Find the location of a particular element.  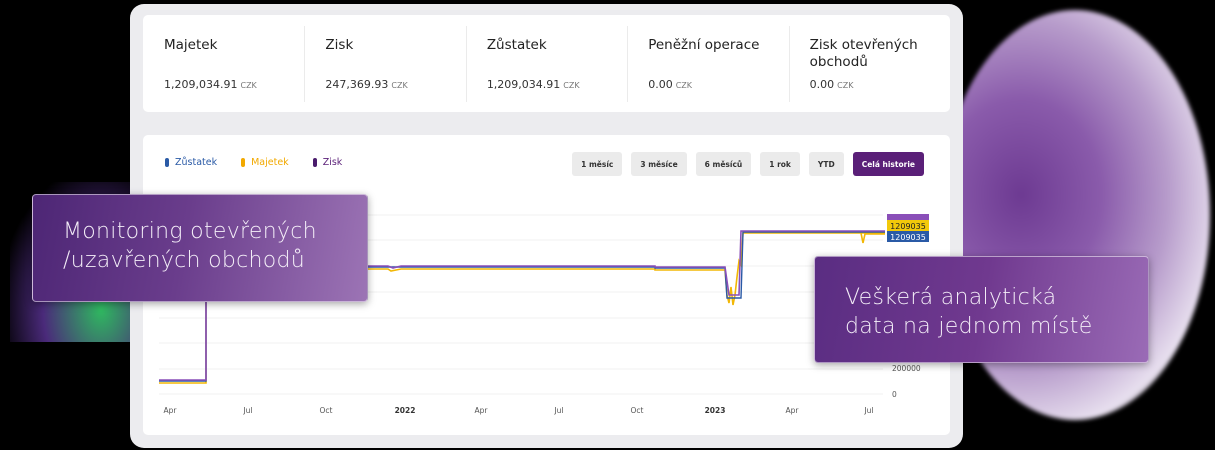

legend-item-zisk: Zisk is located at coordinates (327, 162).